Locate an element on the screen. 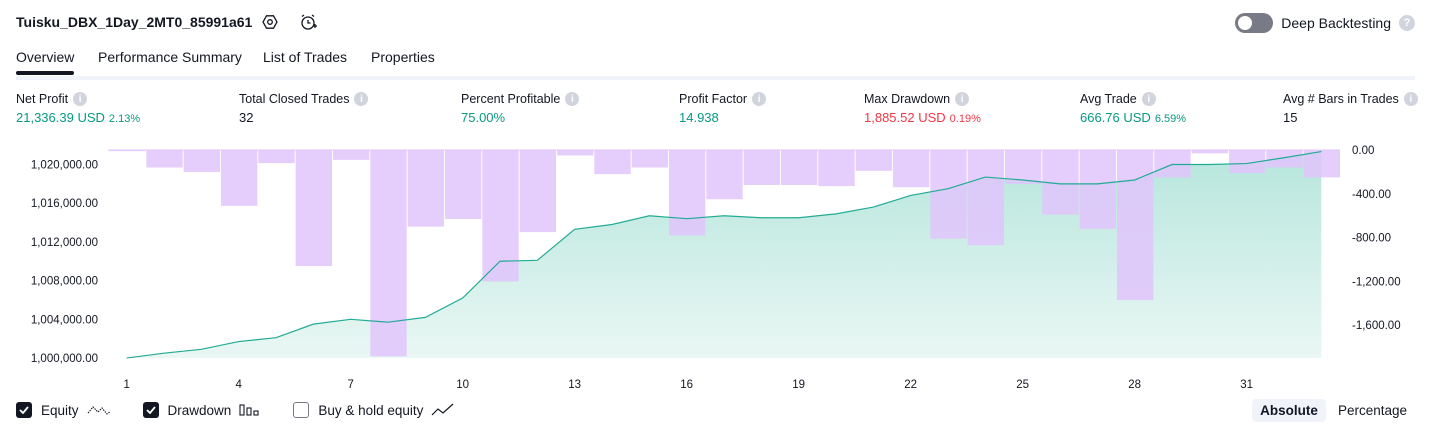 This screenshot has height=438, width=1431. x-tick-label: 7 is located at coordinates (350, 384).